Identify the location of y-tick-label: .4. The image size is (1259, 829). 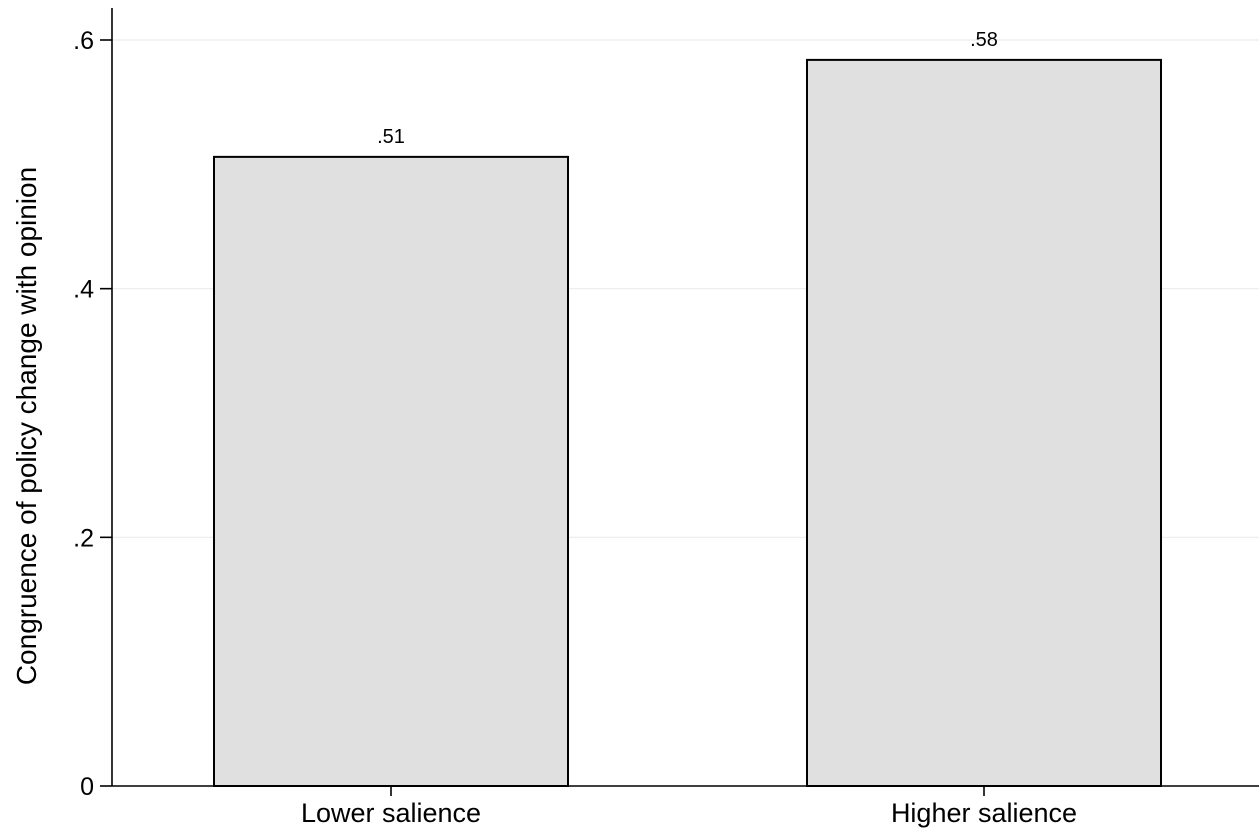
(83, 290).